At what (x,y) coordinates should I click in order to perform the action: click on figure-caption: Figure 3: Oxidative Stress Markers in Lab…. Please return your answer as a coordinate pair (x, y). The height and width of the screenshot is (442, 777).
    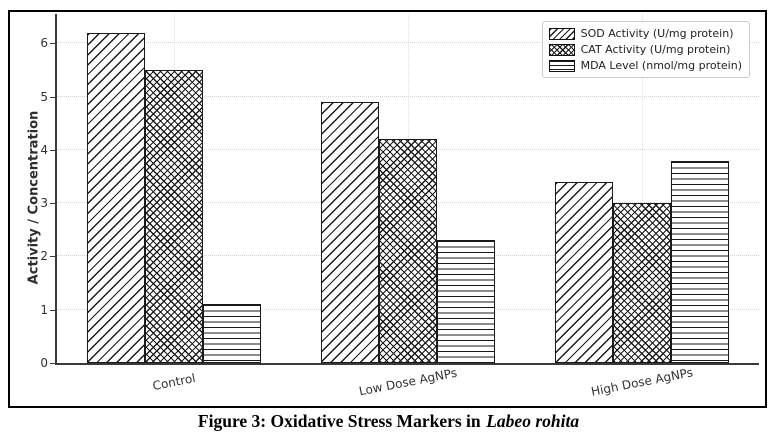
    Looking at the image, I should click on (388, 421).